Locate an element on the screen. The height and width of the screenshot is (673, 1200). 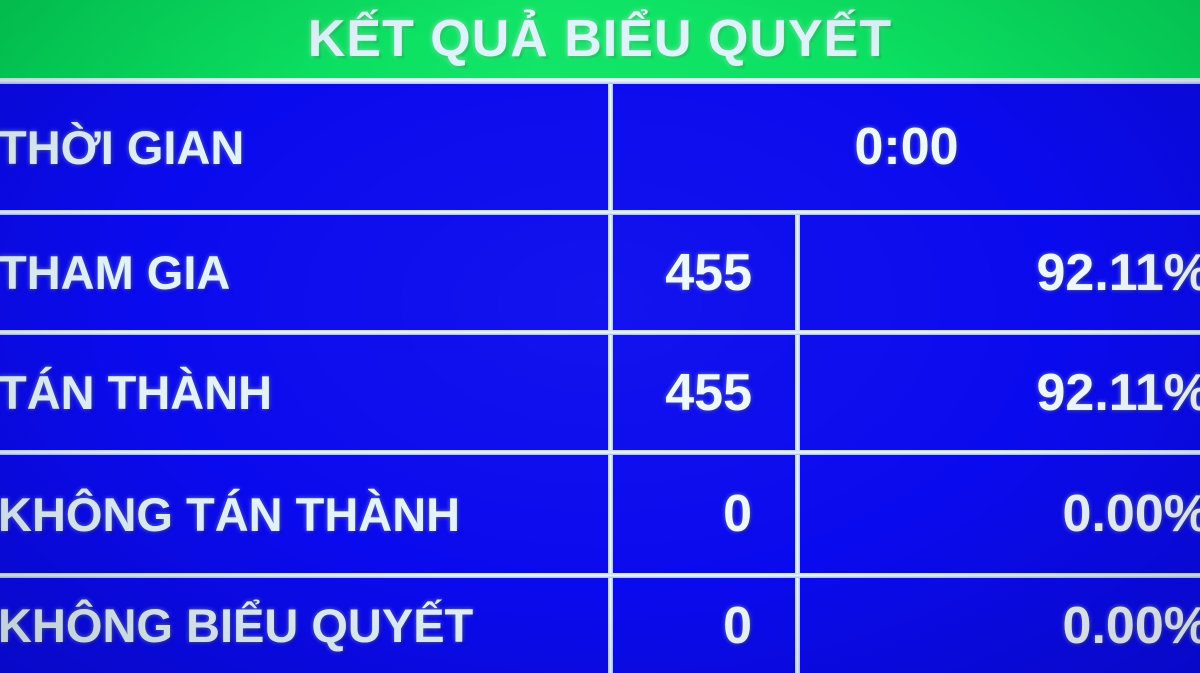
row-label-cell: KHÔNG BIỂU QUYẾT is located at coordinates (303, 625).